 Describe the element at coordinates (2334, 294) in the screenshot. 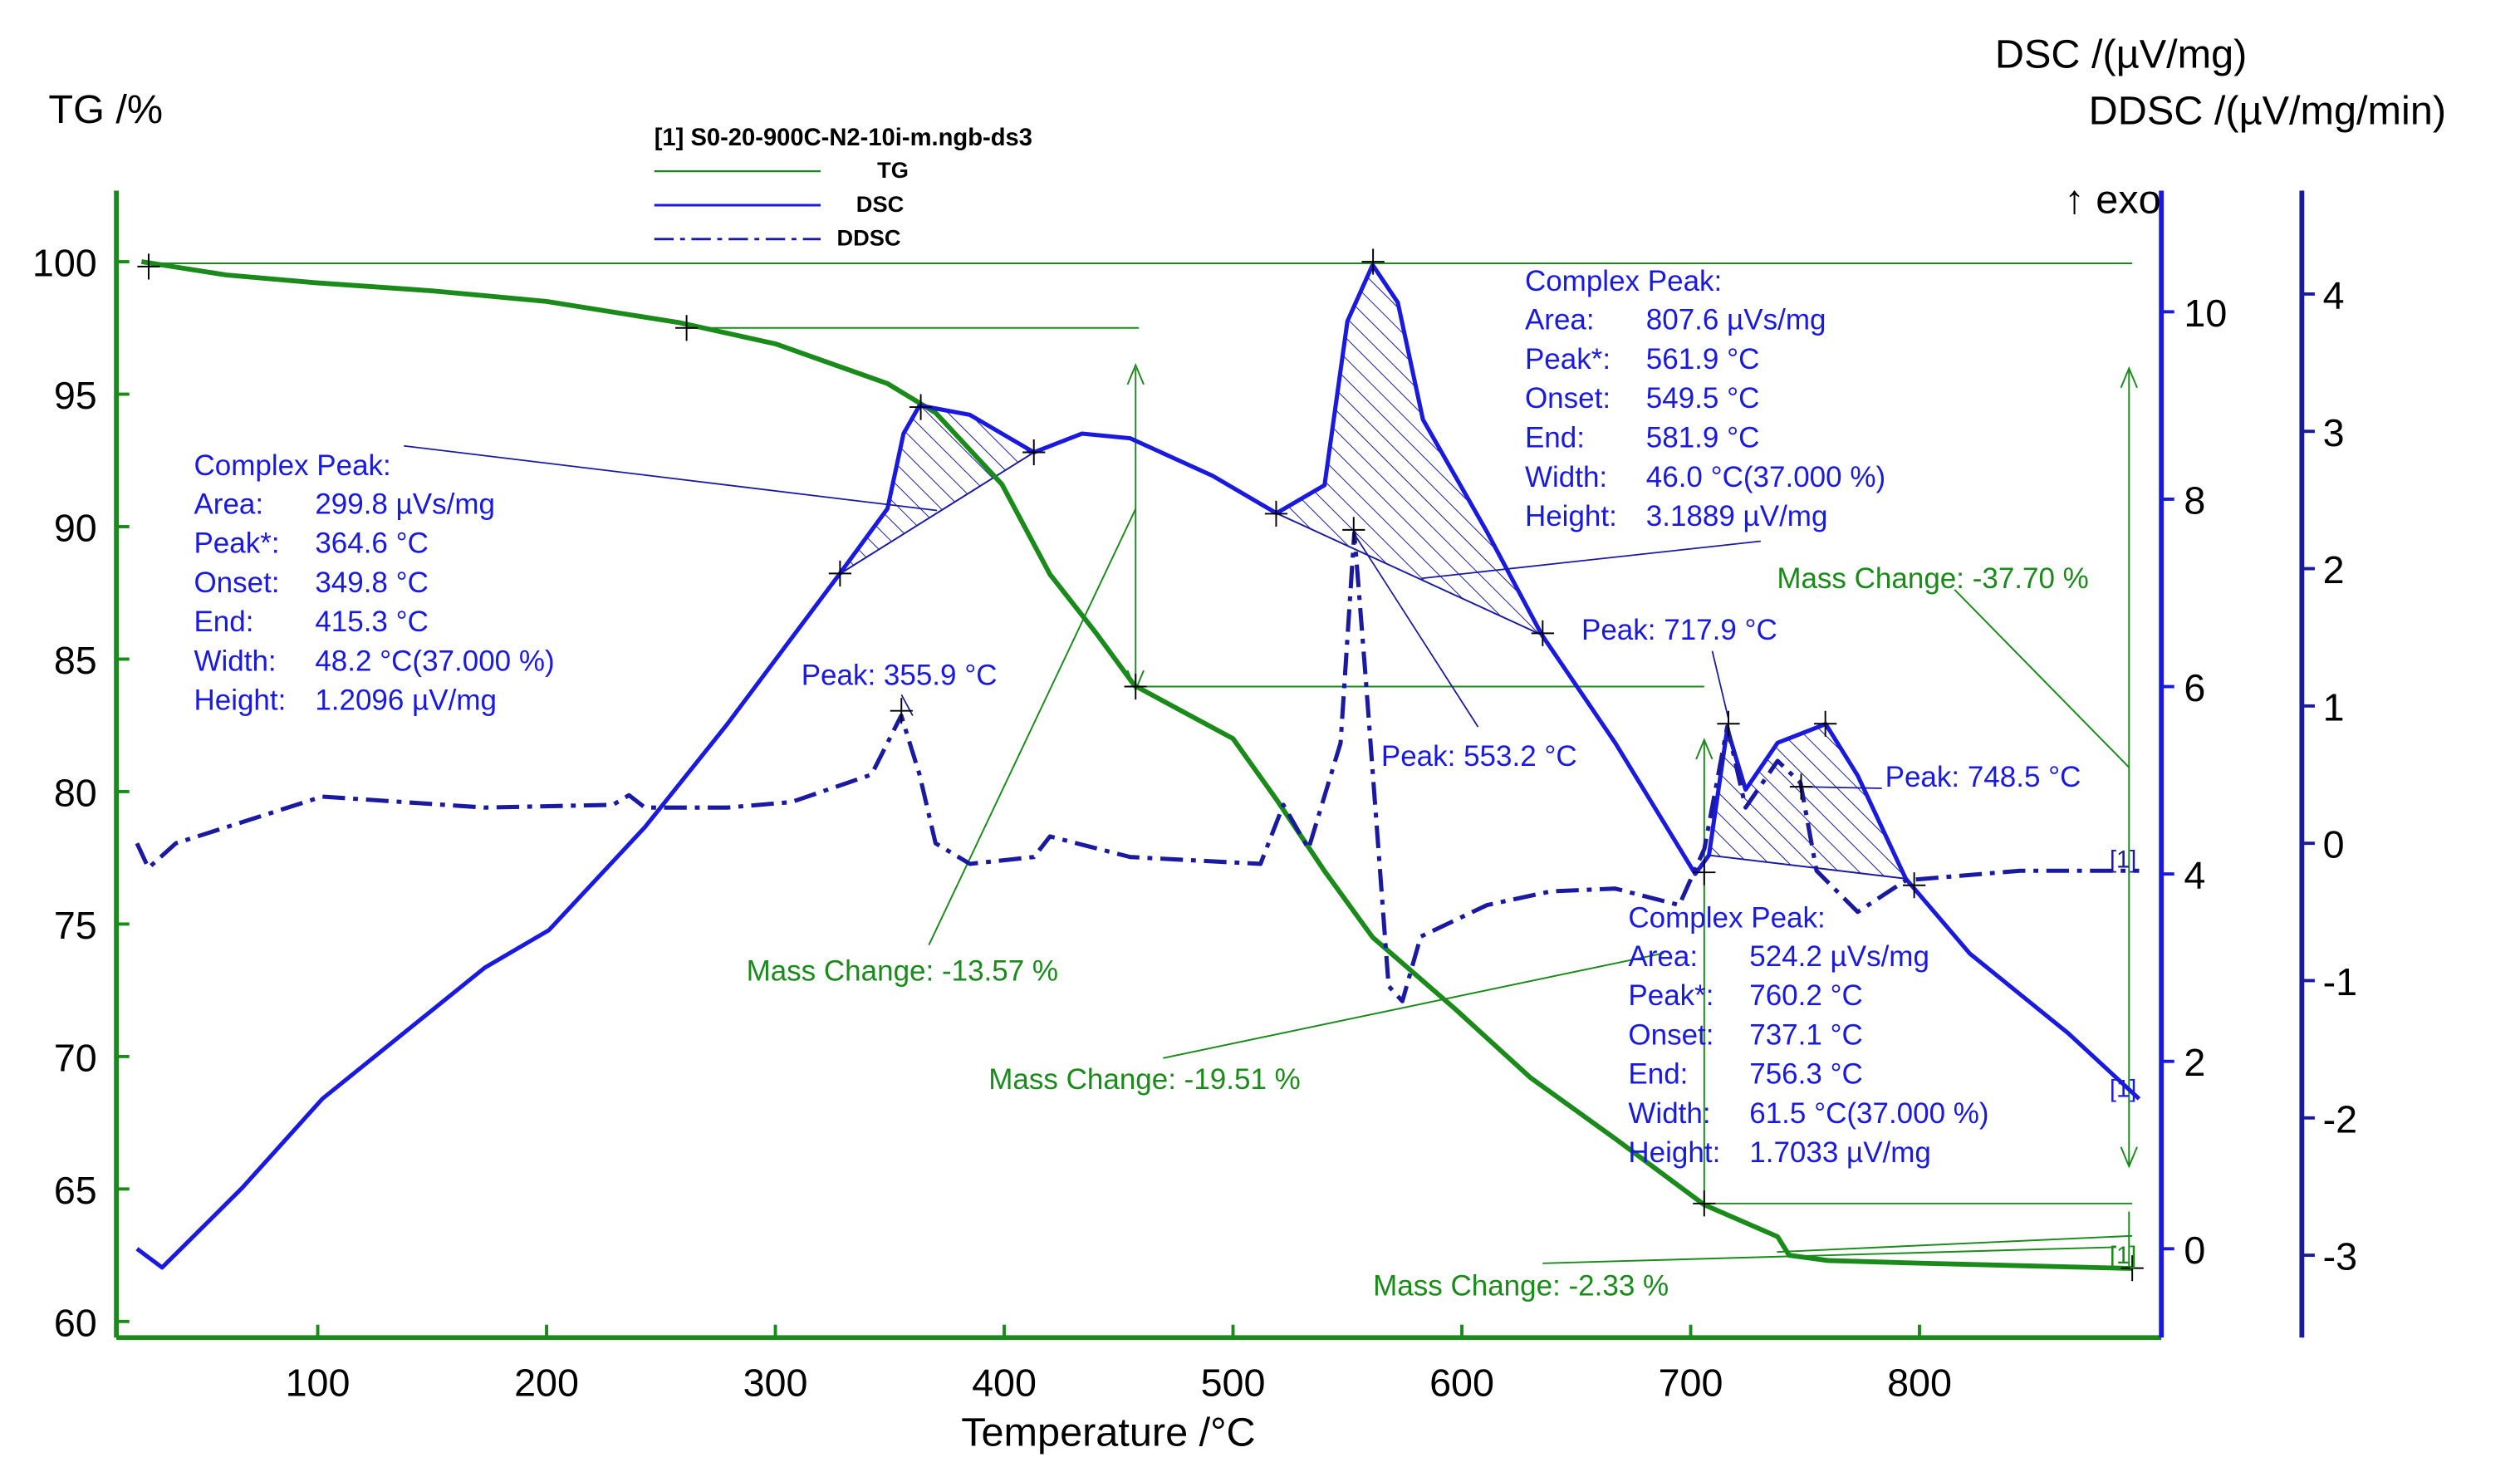

I see `ddsc-tick-label: 4` at that location.